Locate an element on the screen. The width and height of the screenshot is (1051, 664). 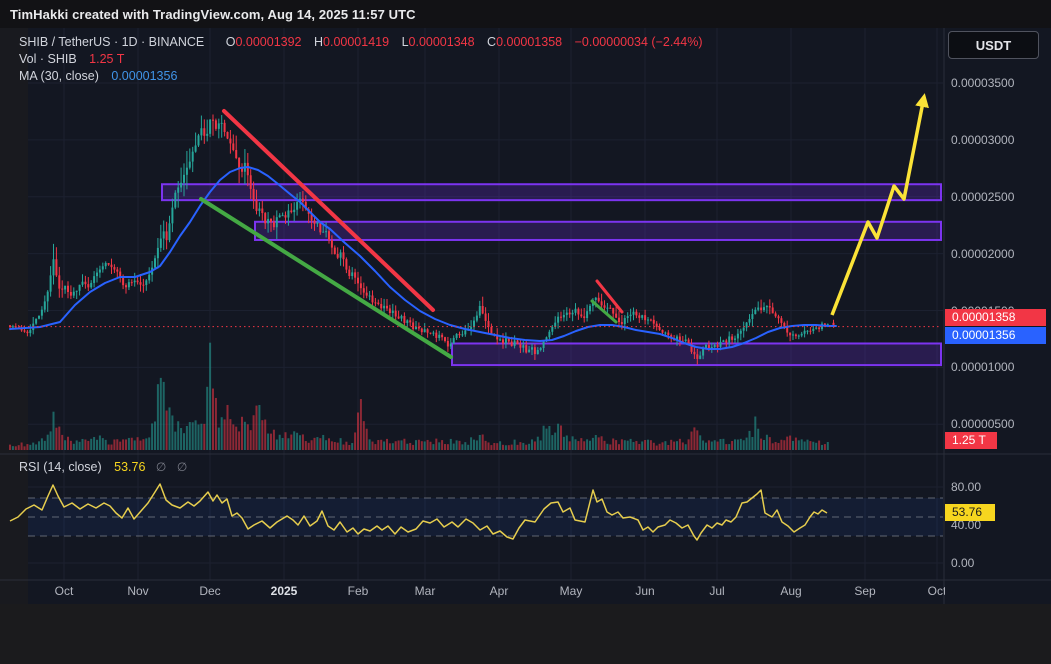
ohlc-open-label: O is located at coordinates (230, 42).